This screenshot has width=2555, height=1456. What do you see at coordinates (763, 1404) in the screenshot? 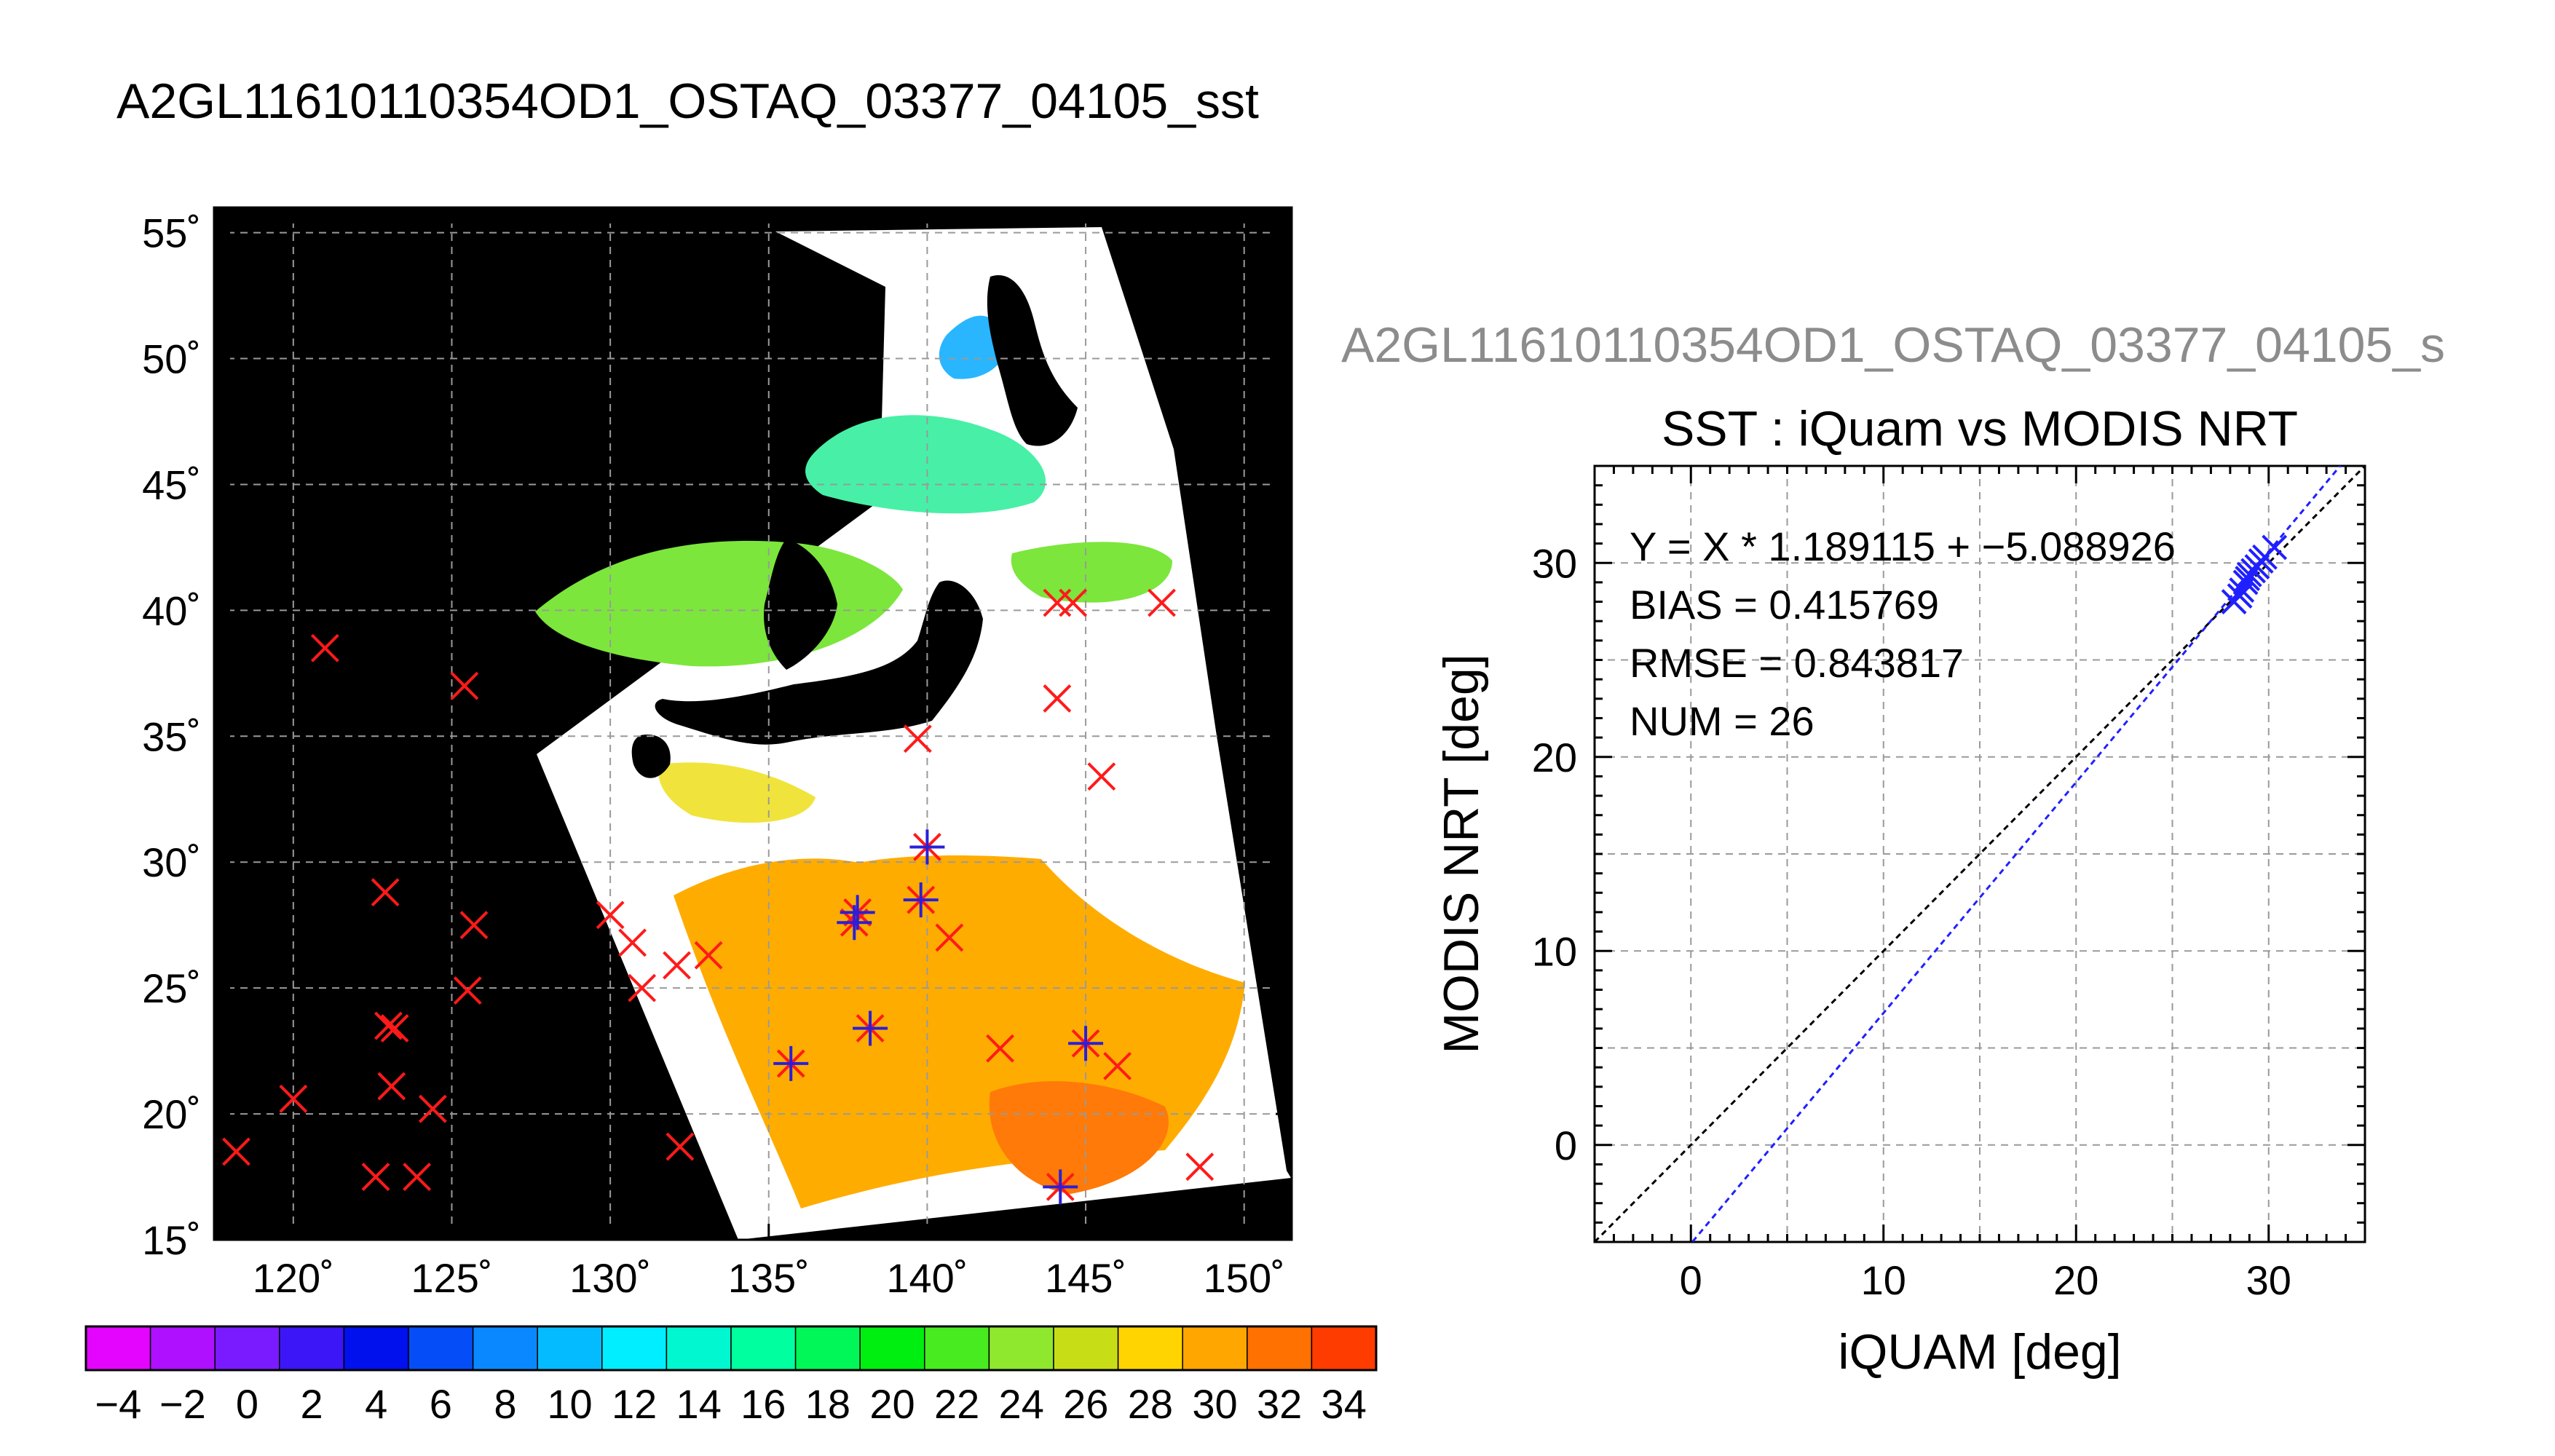
I see `colorbar-tick-label: 16` at bounding box center [763, 1404].